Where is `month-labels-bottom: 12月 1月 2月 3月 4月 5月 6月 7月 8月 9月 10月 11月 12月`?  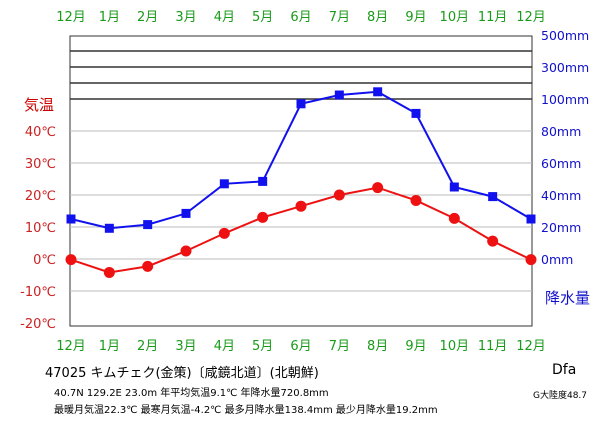 month-labels-bottom: 12月 1月 2月 3月 4月 5月 6月 7月 8月 9月 10月 11月 12月 is located at coordinates (301, 346).